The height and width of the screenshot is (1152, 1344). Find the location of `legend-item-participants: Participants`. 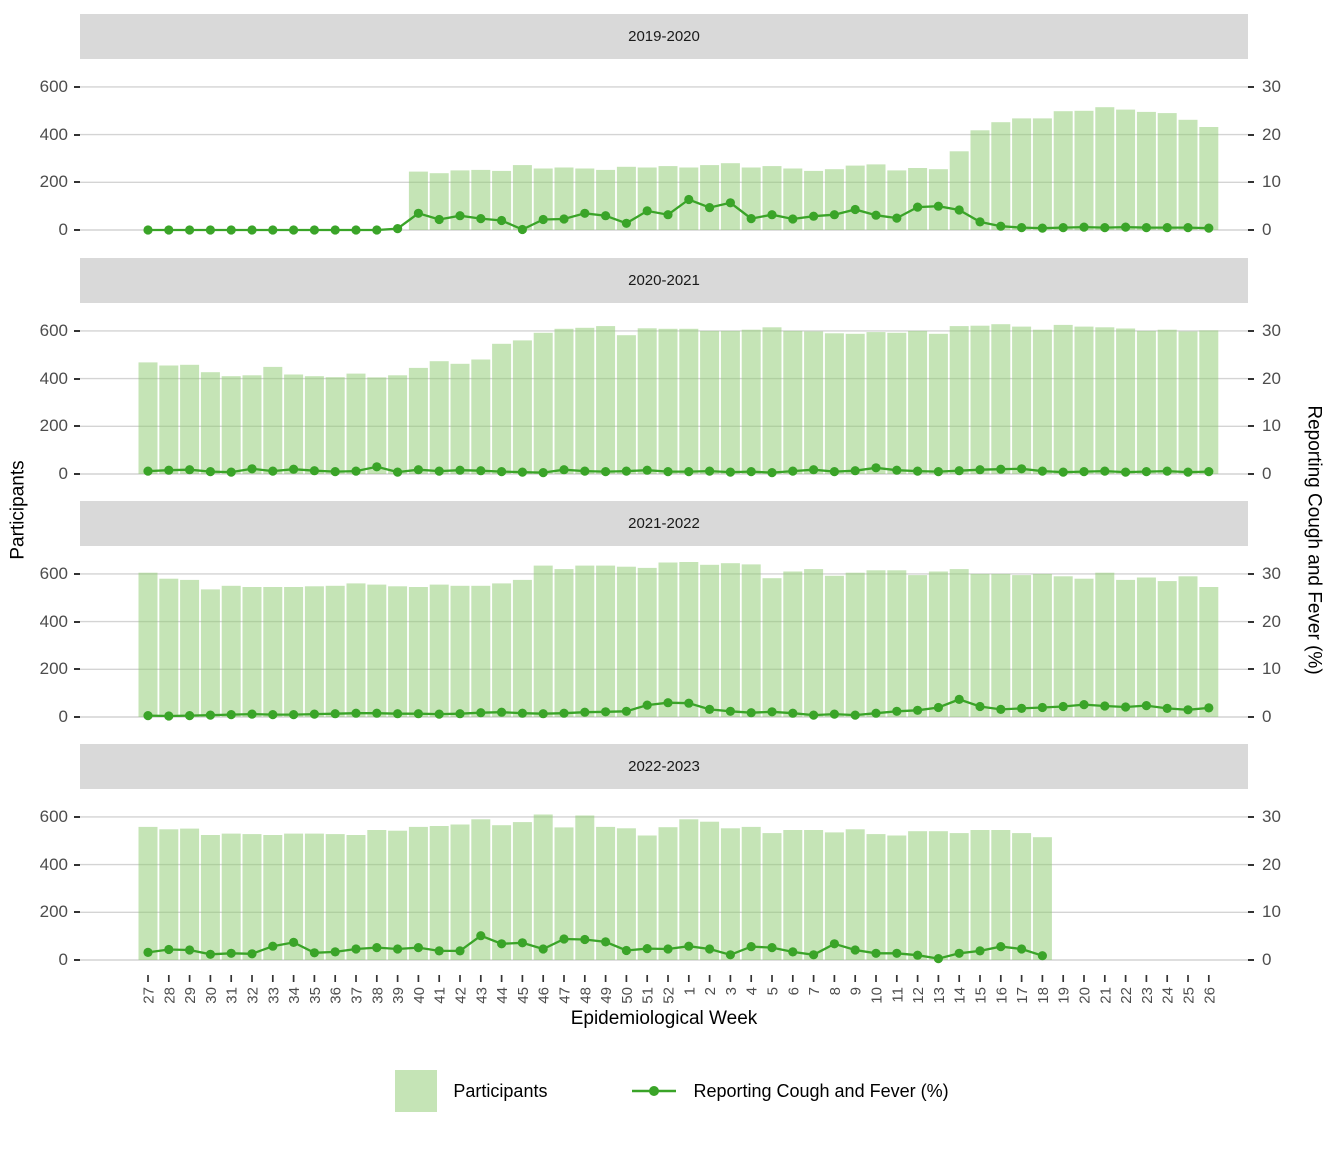

legend-item-participants: Participants is located at coordinates (471, 1091).